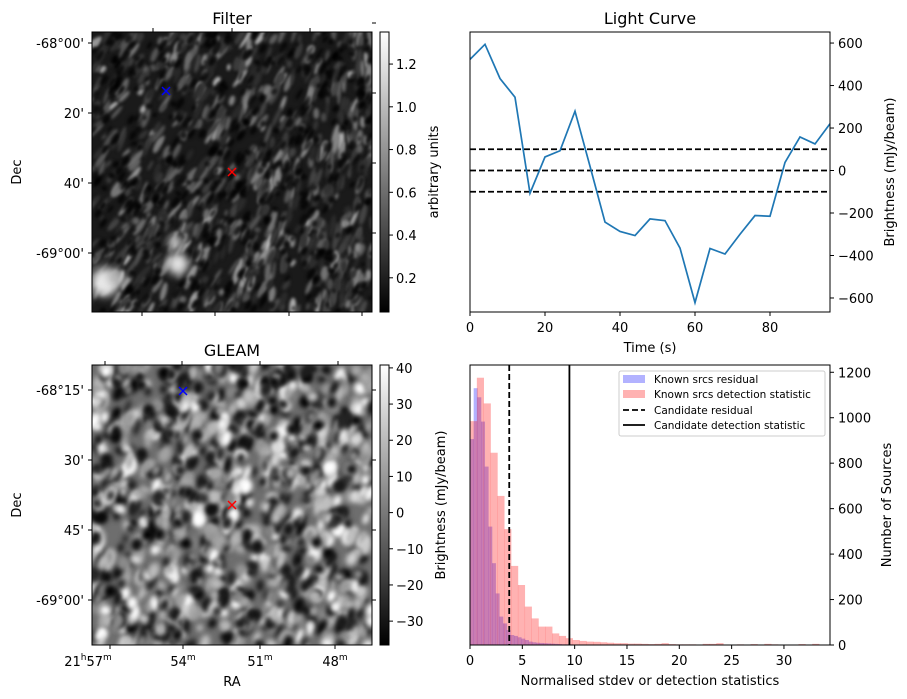 The width and height of the screenshot is (907, 699). Describe the element at coordinates (850, 555) in the screenshot. I see `histogram-ytick-label: 400` at that location.